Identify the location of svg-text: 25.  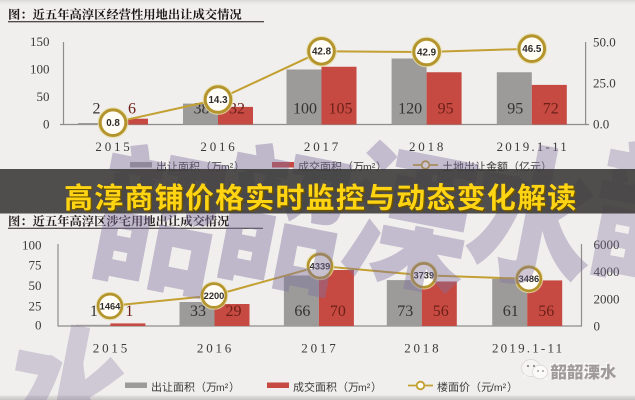
(35, 306).